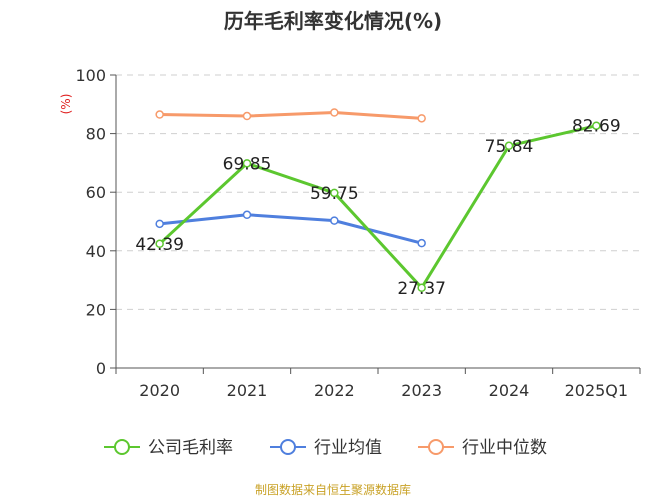  What do you see at coordinates (597, 390) in the screenshot?
I see `x-tick-label: 2025Q1` at bounding box center [597, 390].